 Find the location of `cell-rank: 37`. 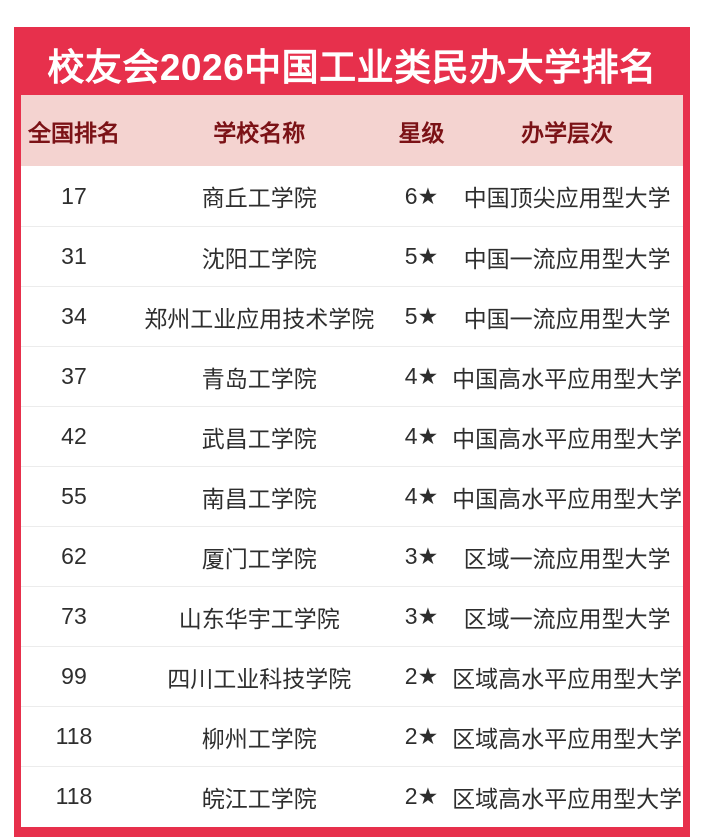

cell-rank: 37 is located at coordinates (74, 376).